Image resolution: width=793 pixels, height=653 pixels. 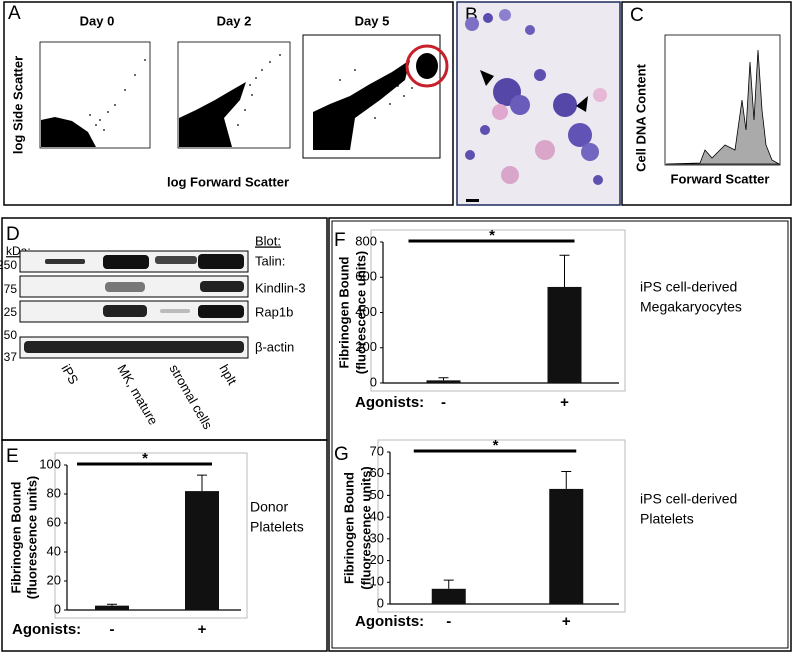 I want to click on y-tick-label: 30, so click(x=377, y=537).